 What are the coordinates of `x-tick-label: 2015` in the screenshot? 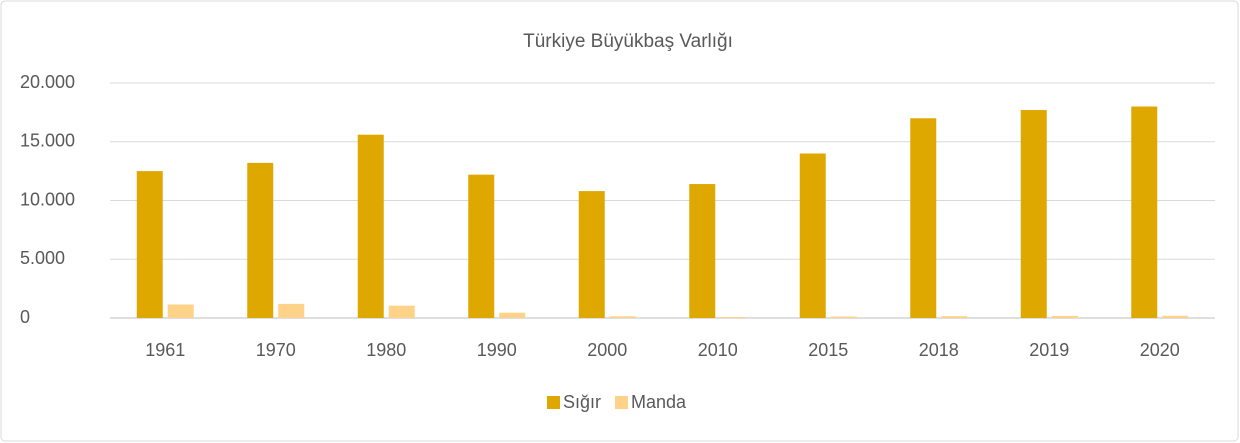 It's located at (828, 350).